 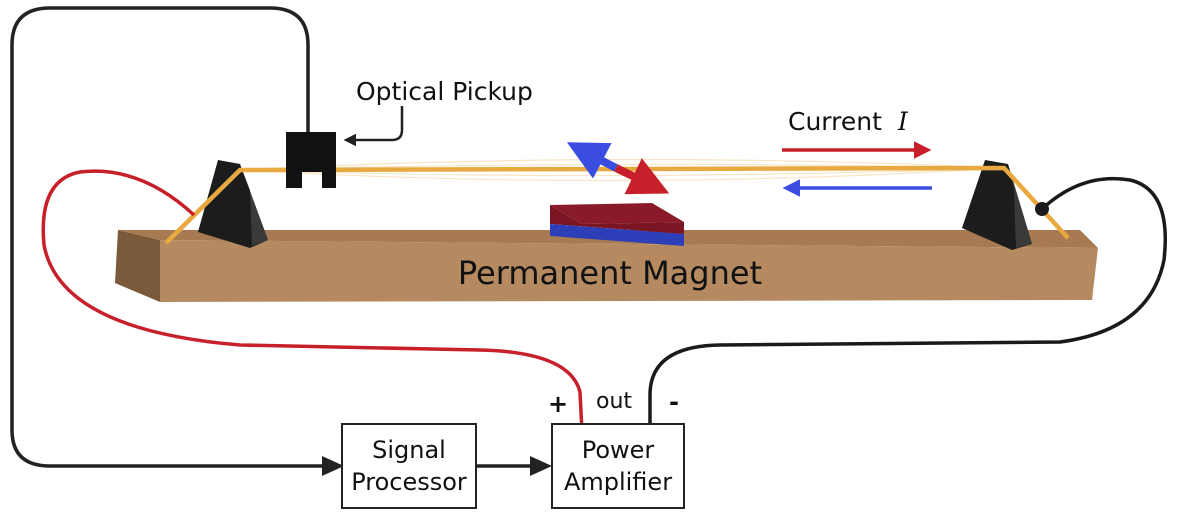 I want to click on optical-pickup-label: Optical Pickup, so click(x=444, y=91).